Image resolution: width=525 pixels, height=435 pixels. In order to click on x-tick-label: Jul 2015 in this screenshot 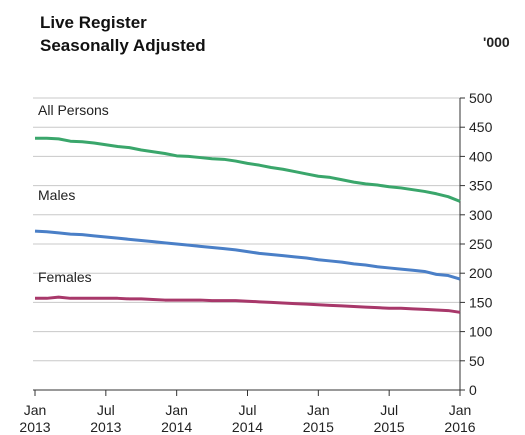, I will do `click(389, 418)`.